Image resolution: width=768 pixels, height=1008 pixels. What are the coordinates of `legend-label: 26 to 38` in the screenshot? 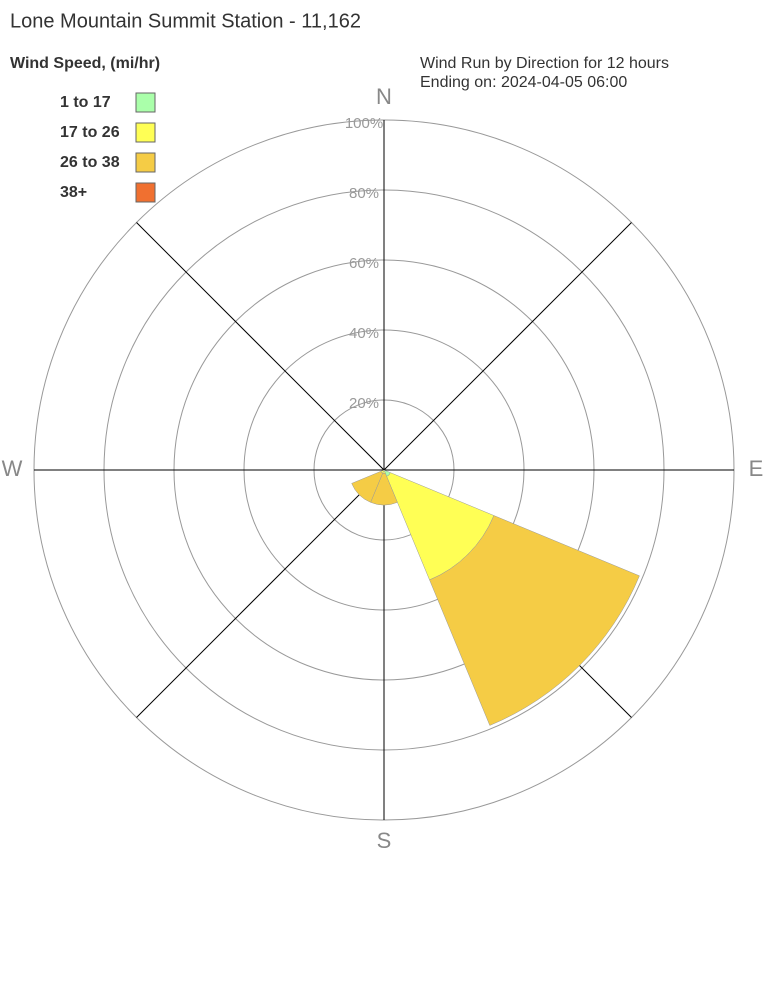 It's located at (90, 162).